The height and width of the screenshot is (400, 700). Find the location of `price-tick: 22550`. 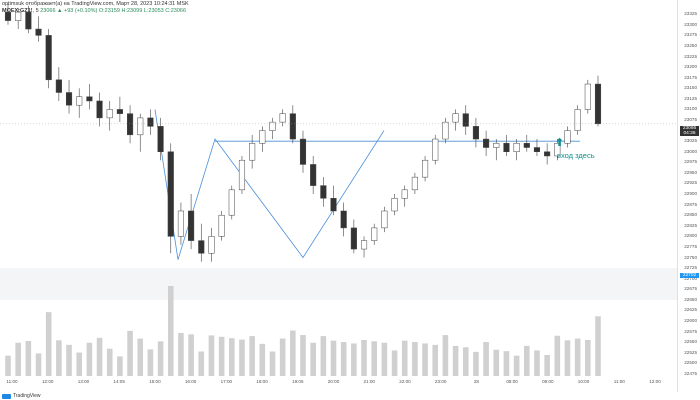

price-tick: 22550 is located at coordinates (690, 342).